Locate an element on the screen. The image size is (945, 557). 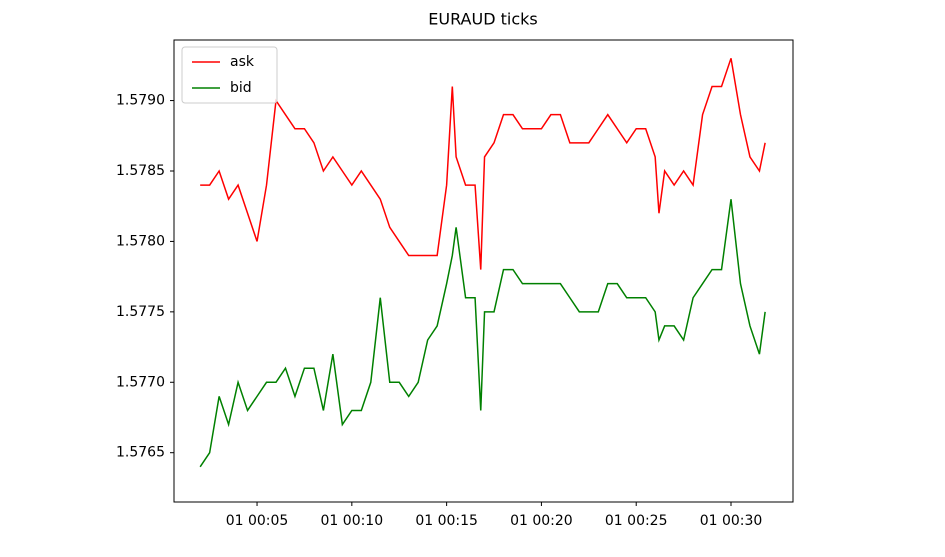
y-tick-label: 1.5775 is located at coordinates (140, 312).